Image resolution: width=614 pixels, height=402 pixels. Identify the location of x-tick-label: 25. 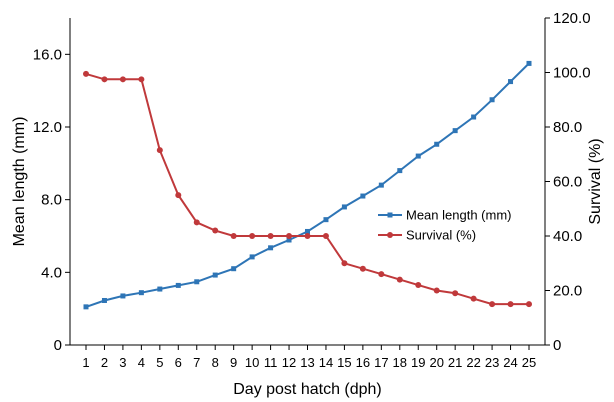
(529, 362).